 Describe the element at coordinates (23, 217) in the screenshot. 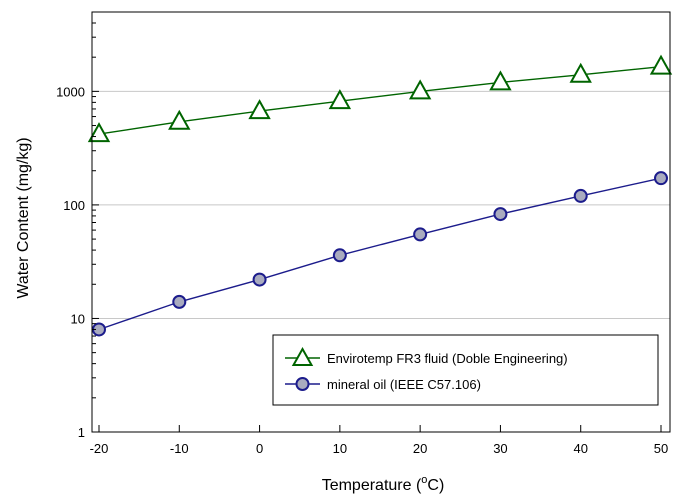

I see `y-axis-title: Water Content (mg/kg)` at that location.